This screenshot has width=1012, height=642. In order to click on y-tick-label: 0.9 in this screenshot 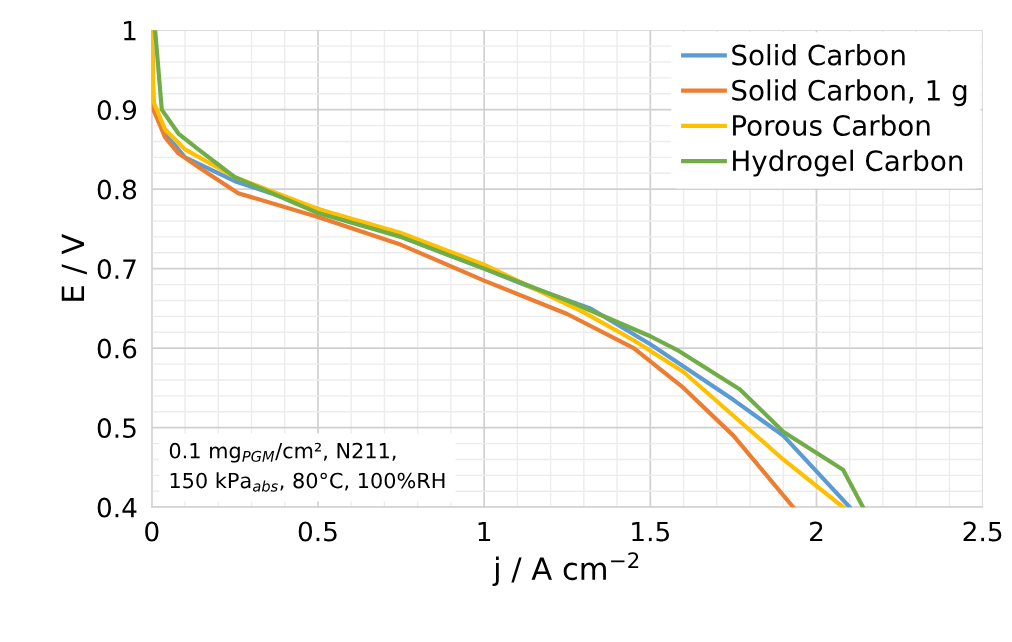, I will do `click(117, 110)`.